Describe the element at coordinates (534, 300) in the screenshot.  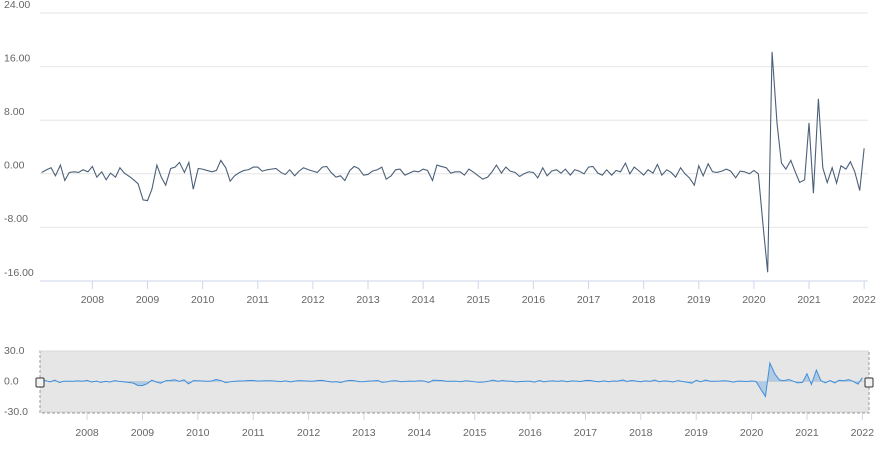
I see `x-tick-label: 2016` at that location.